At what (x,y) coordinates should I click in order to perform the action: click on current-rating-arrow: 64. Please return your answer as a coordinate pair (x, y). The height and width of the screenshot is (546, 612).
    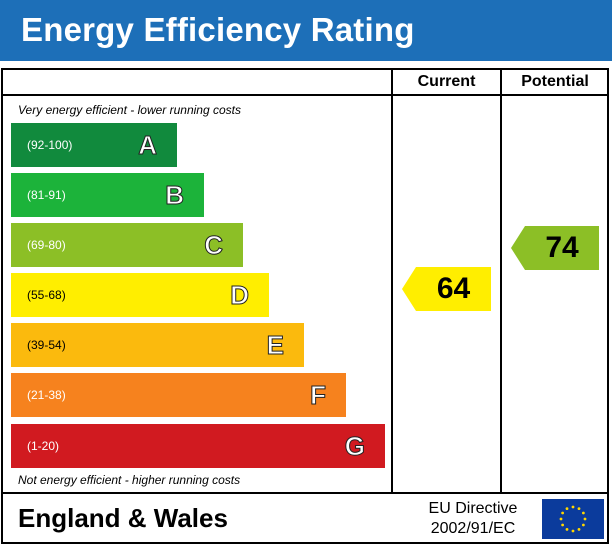
    Looking at the image, I should click on (446, 289).